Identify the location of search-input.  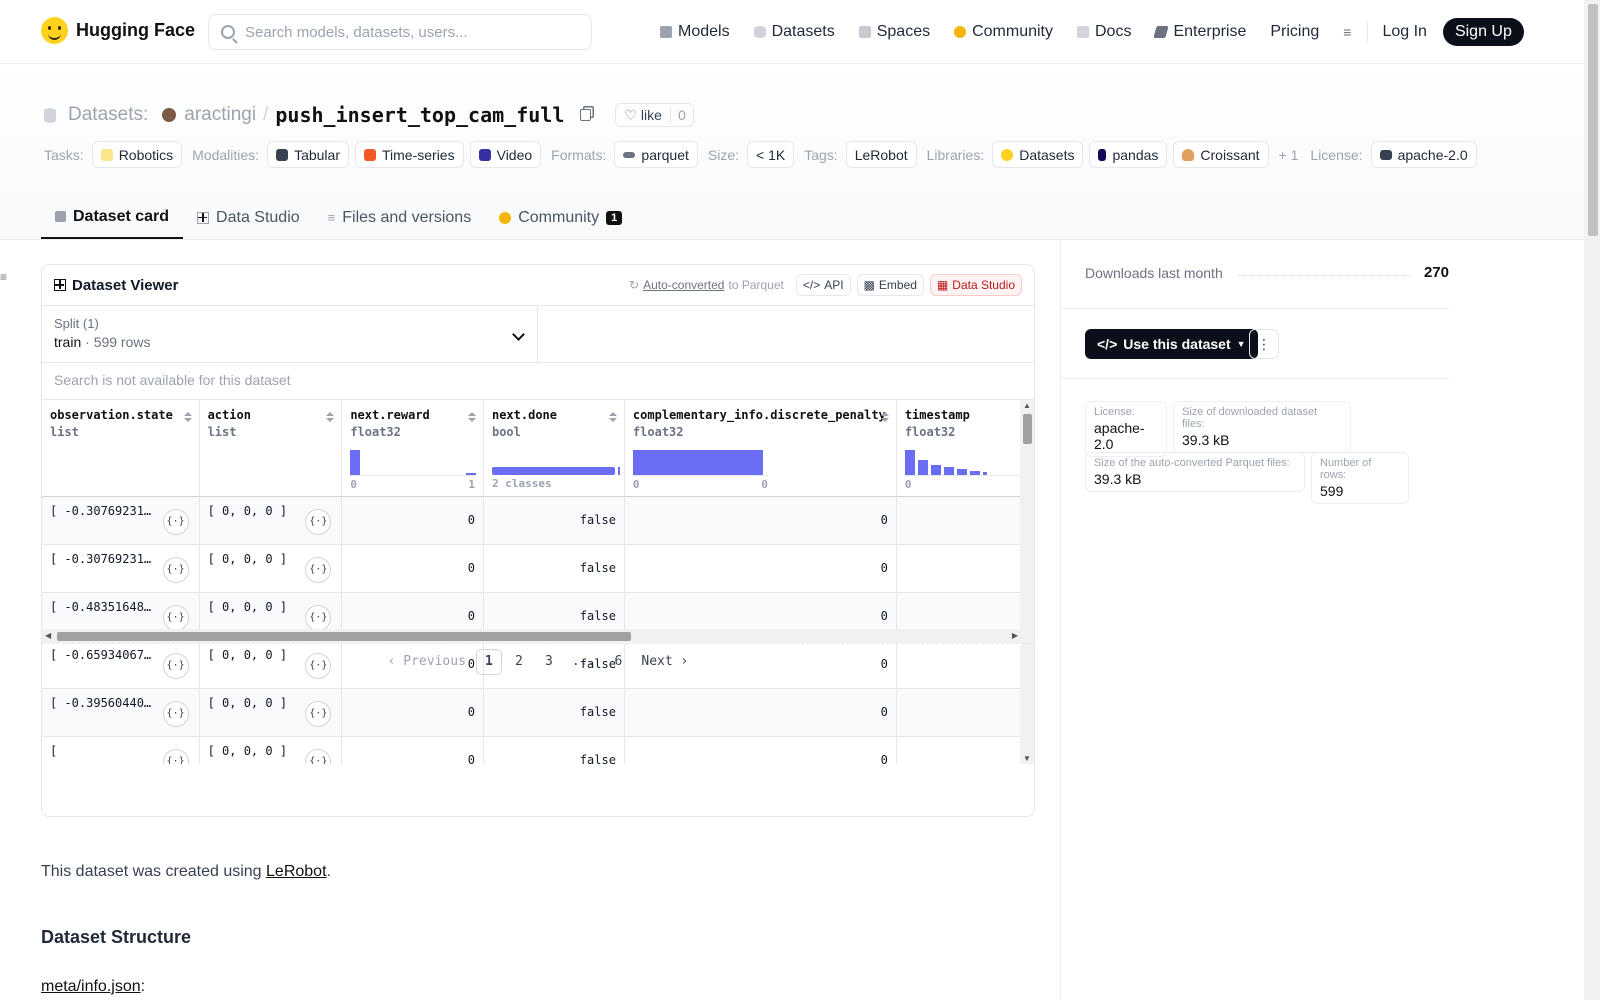
(405, 32).